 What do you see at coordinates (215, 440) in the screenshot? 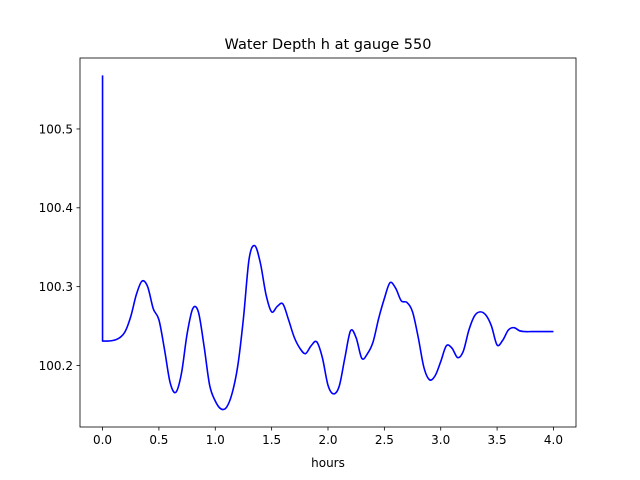
I see `x-tick-label: 1.0` at bounding box center [215, 440].